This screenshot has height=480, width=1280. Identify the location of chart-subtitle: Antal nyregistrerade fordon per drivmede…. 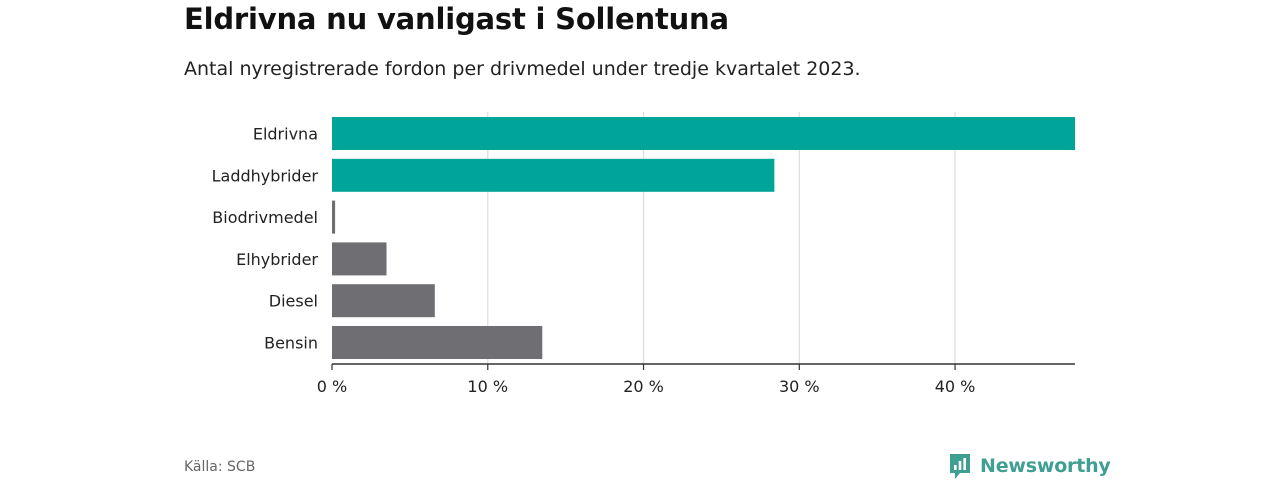
(522, 69).